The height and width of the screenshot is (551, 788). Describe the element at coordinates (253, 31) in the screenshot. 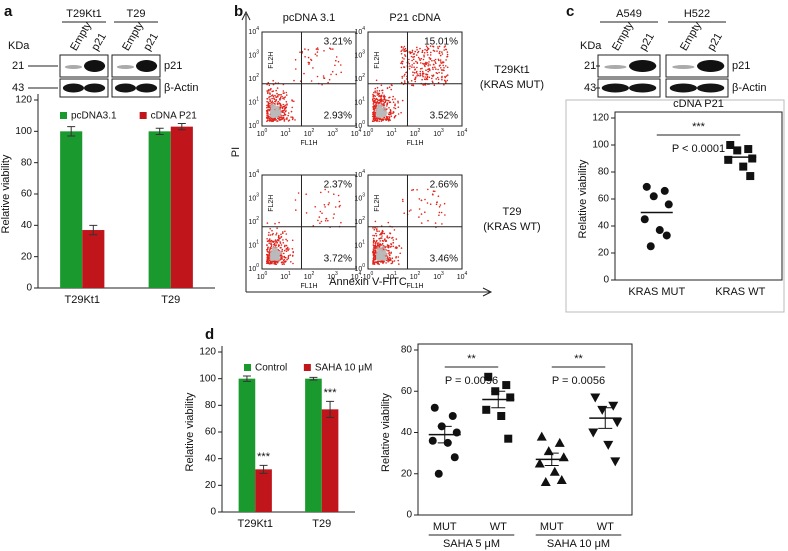

I see `y-tick-label: 10⁴` at that location.